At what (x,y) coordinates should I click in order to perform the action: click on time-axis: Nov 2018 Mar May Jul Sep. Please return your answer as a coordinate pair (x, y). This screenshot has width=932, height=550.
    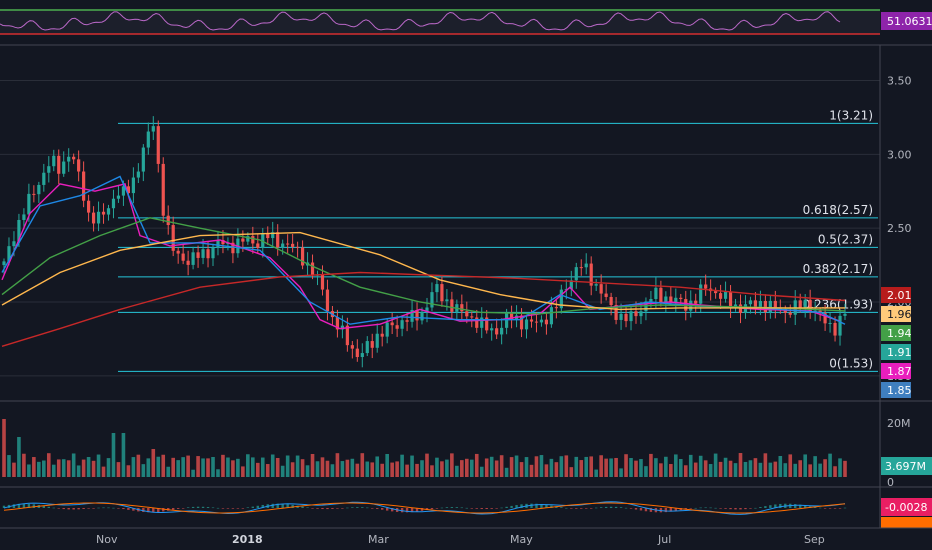
    Looking at the image, I should click on (460, 539).